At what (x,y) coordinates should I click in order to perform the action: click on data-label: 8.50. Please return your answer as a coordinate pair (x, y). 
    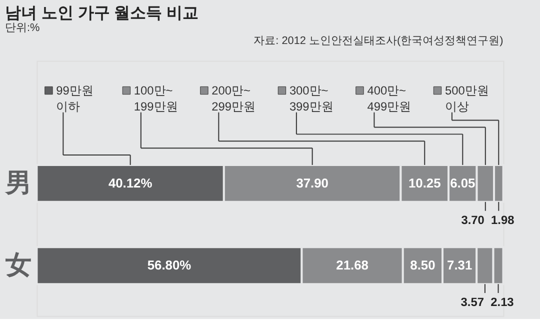
    Looking at the image, I should click on (423, 265).